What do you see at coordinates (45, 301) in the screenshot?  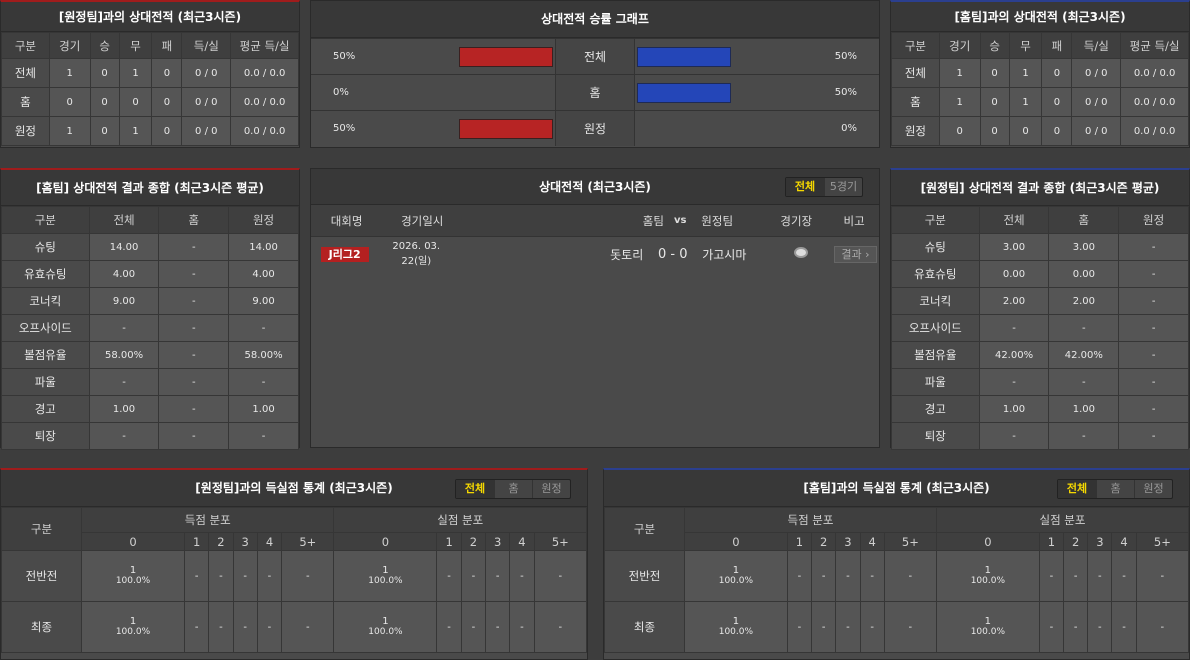 I see `row-label: 코너킥` at bounding box center [45, 301].